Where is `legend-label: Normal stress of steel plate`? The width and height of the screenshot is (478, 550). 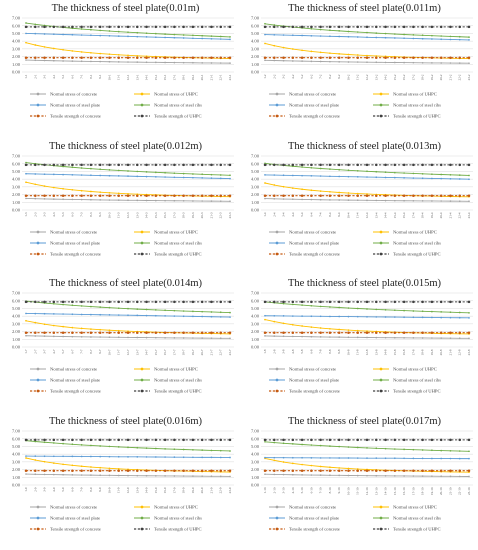
legend-label: Normal stress of steel plate is located at coordinates (75, 242).